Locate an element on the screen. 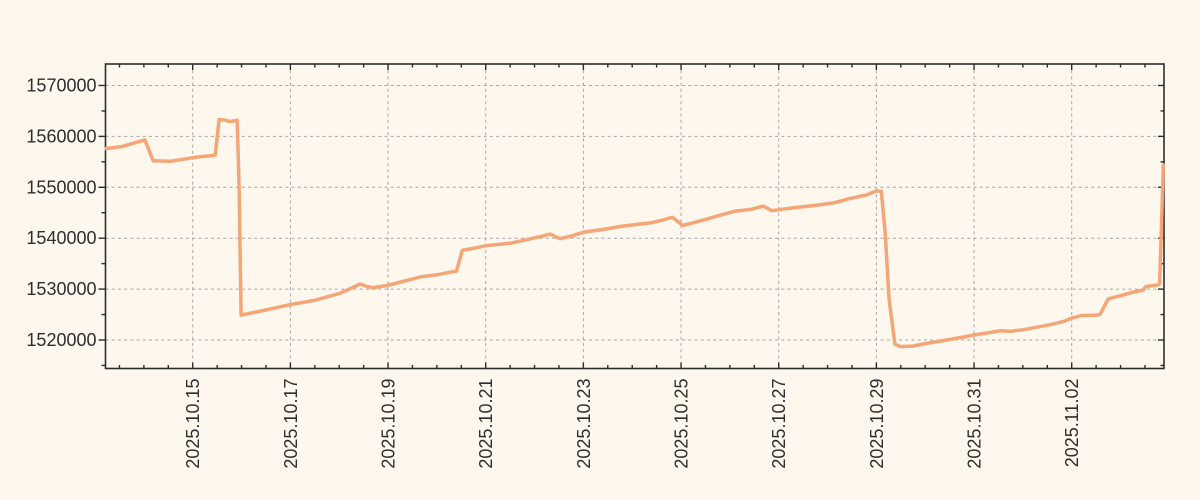 This screenshot has width=1200, height=500. x-tick-label: 2025.10.19 is located at coordinates (389, 424).